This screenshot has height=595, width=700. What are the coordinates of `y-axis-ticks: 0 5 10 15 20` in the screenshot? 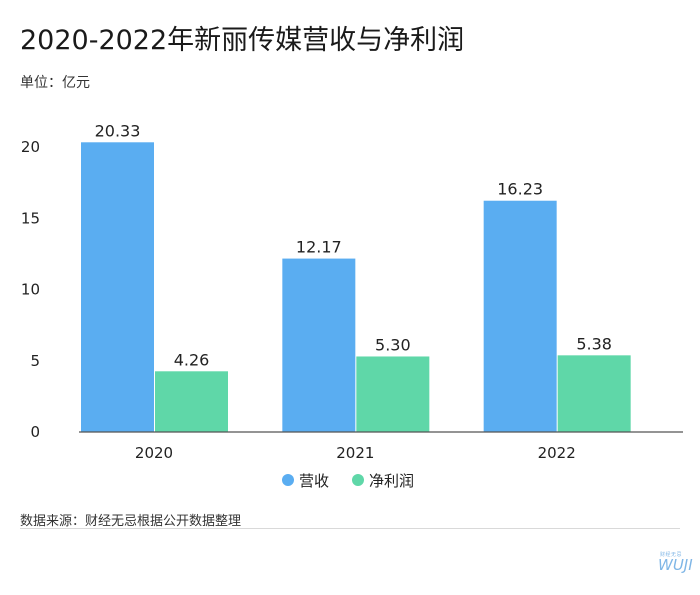 It's located at (30, 289).